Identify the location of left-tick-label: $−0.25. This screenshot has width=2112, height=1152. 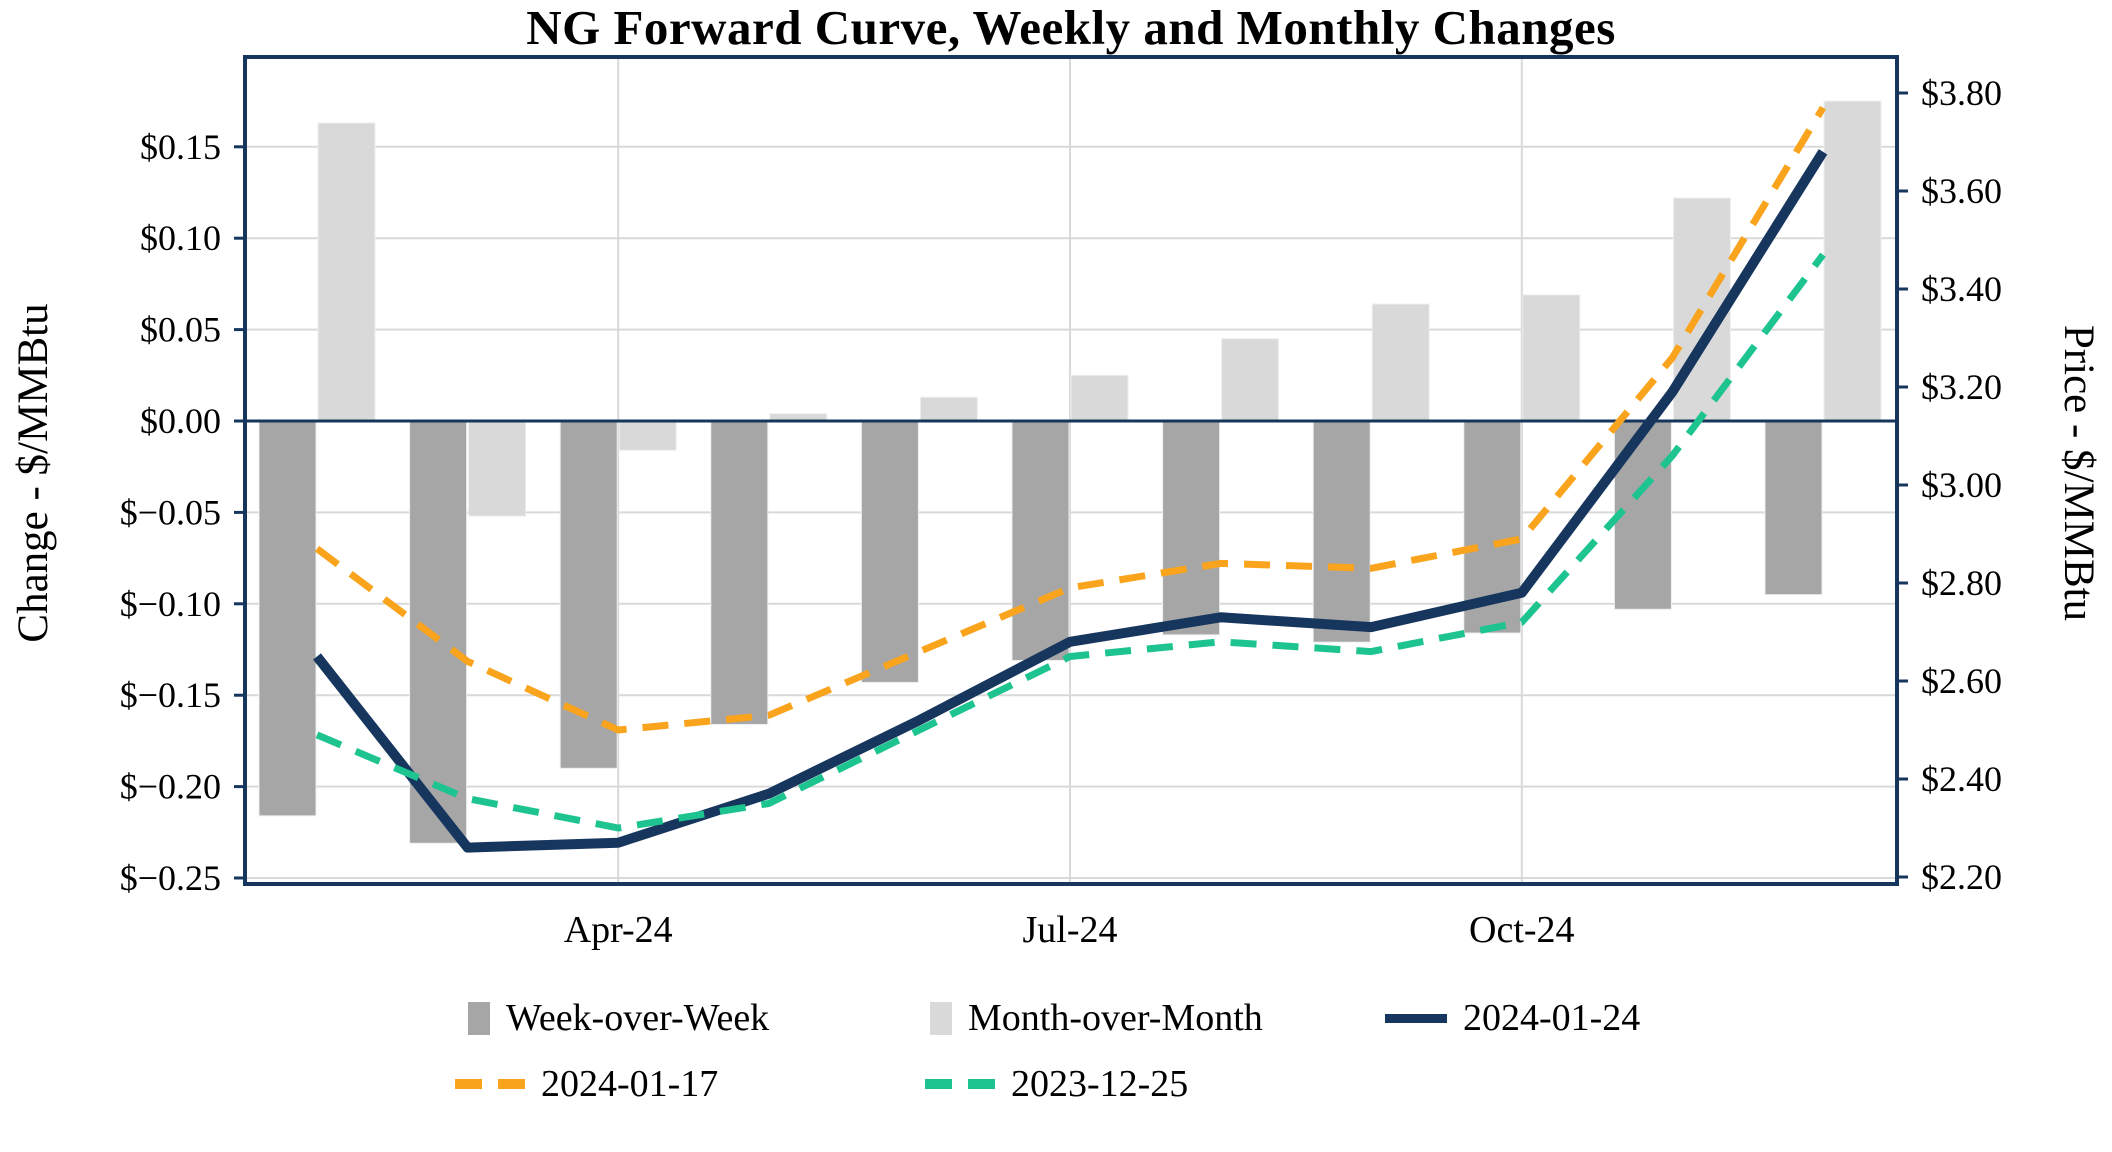
(170, 878).